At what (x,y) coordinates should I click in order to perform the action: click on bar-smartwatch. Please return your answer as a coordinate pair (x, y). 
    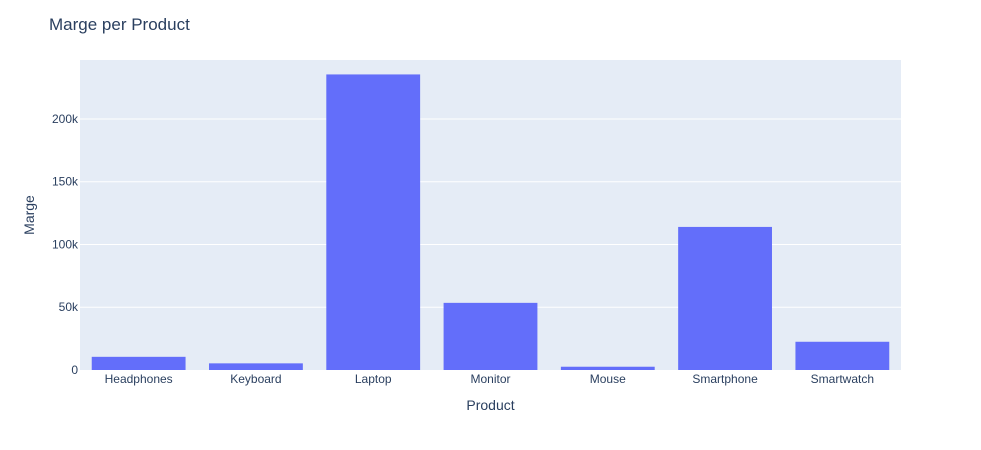
    Looking at the image, I should click on (842, 355).